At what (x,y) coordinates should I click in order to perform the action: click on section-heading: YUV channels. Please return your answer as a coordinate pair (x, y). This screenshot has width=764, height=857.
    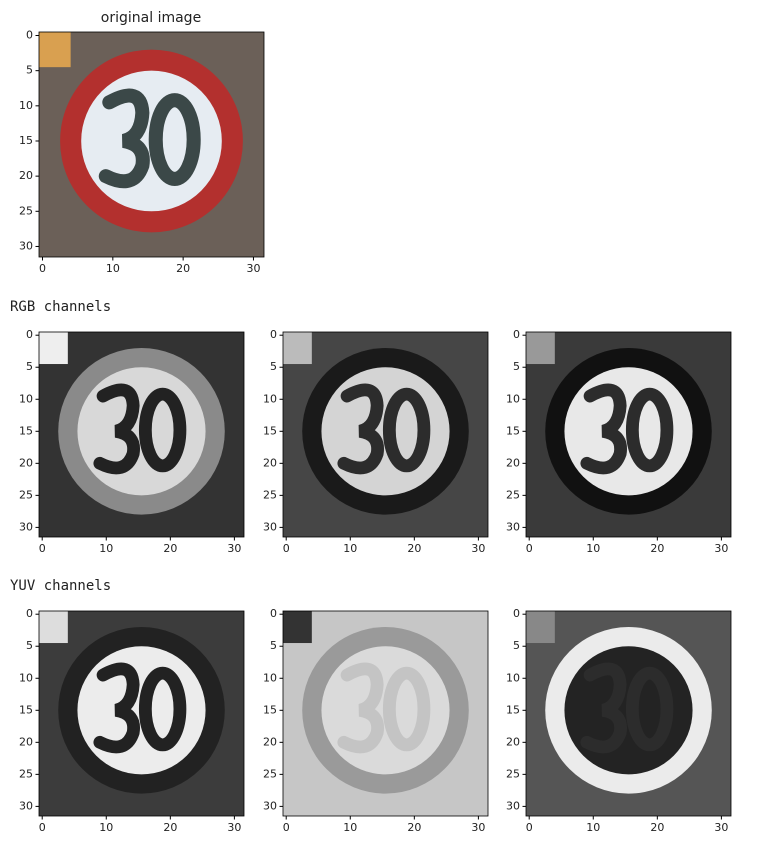
    Looking at the image, I should click on (60, 586).